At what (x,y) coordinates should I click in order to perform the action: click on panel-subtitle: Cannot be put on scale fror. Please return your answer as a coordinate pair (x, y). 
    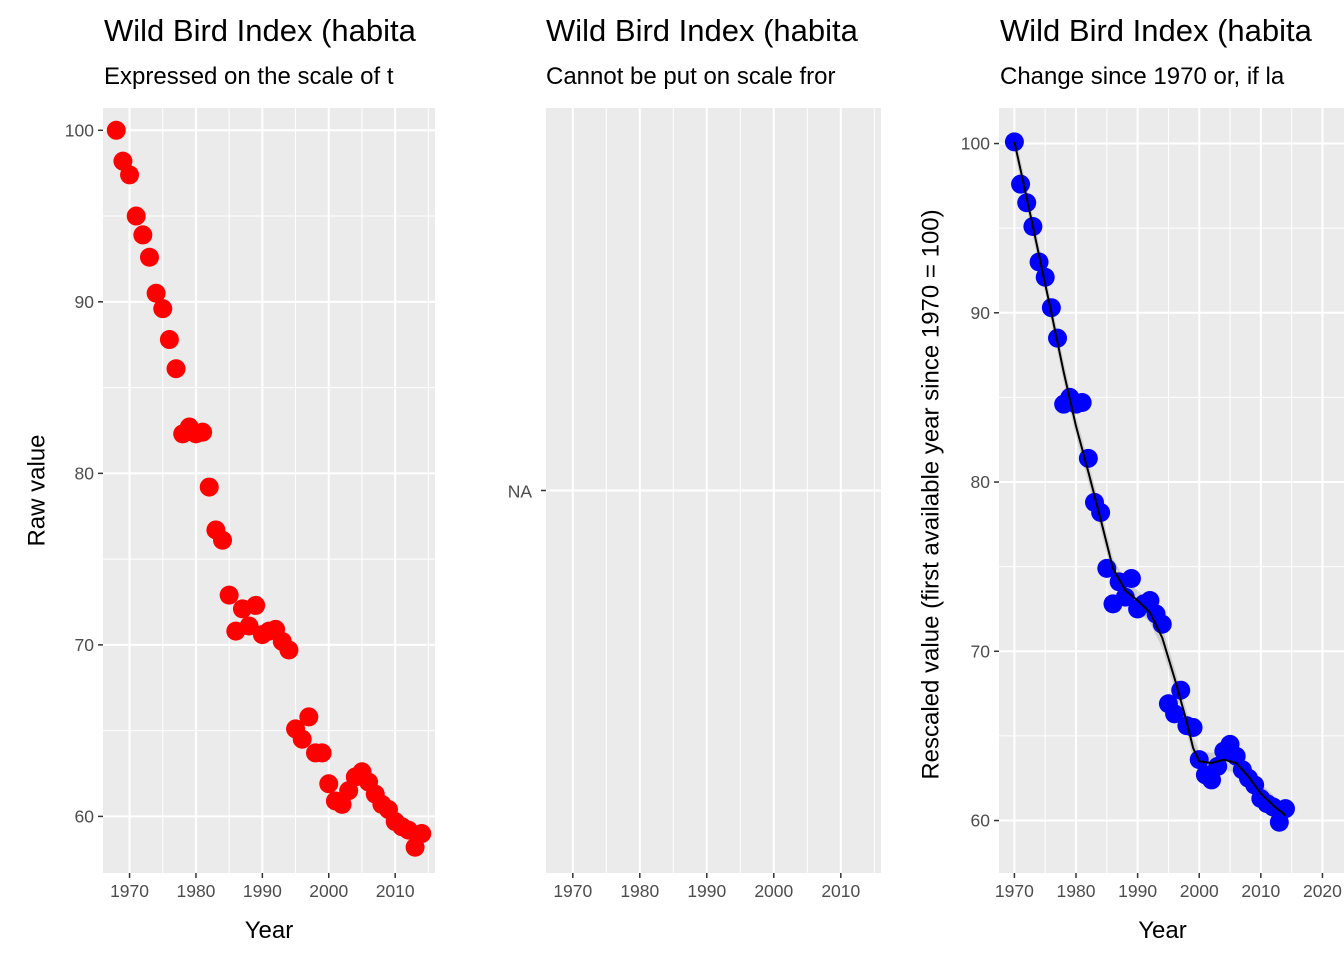
    Looking at the image, I should click on (691, 76).